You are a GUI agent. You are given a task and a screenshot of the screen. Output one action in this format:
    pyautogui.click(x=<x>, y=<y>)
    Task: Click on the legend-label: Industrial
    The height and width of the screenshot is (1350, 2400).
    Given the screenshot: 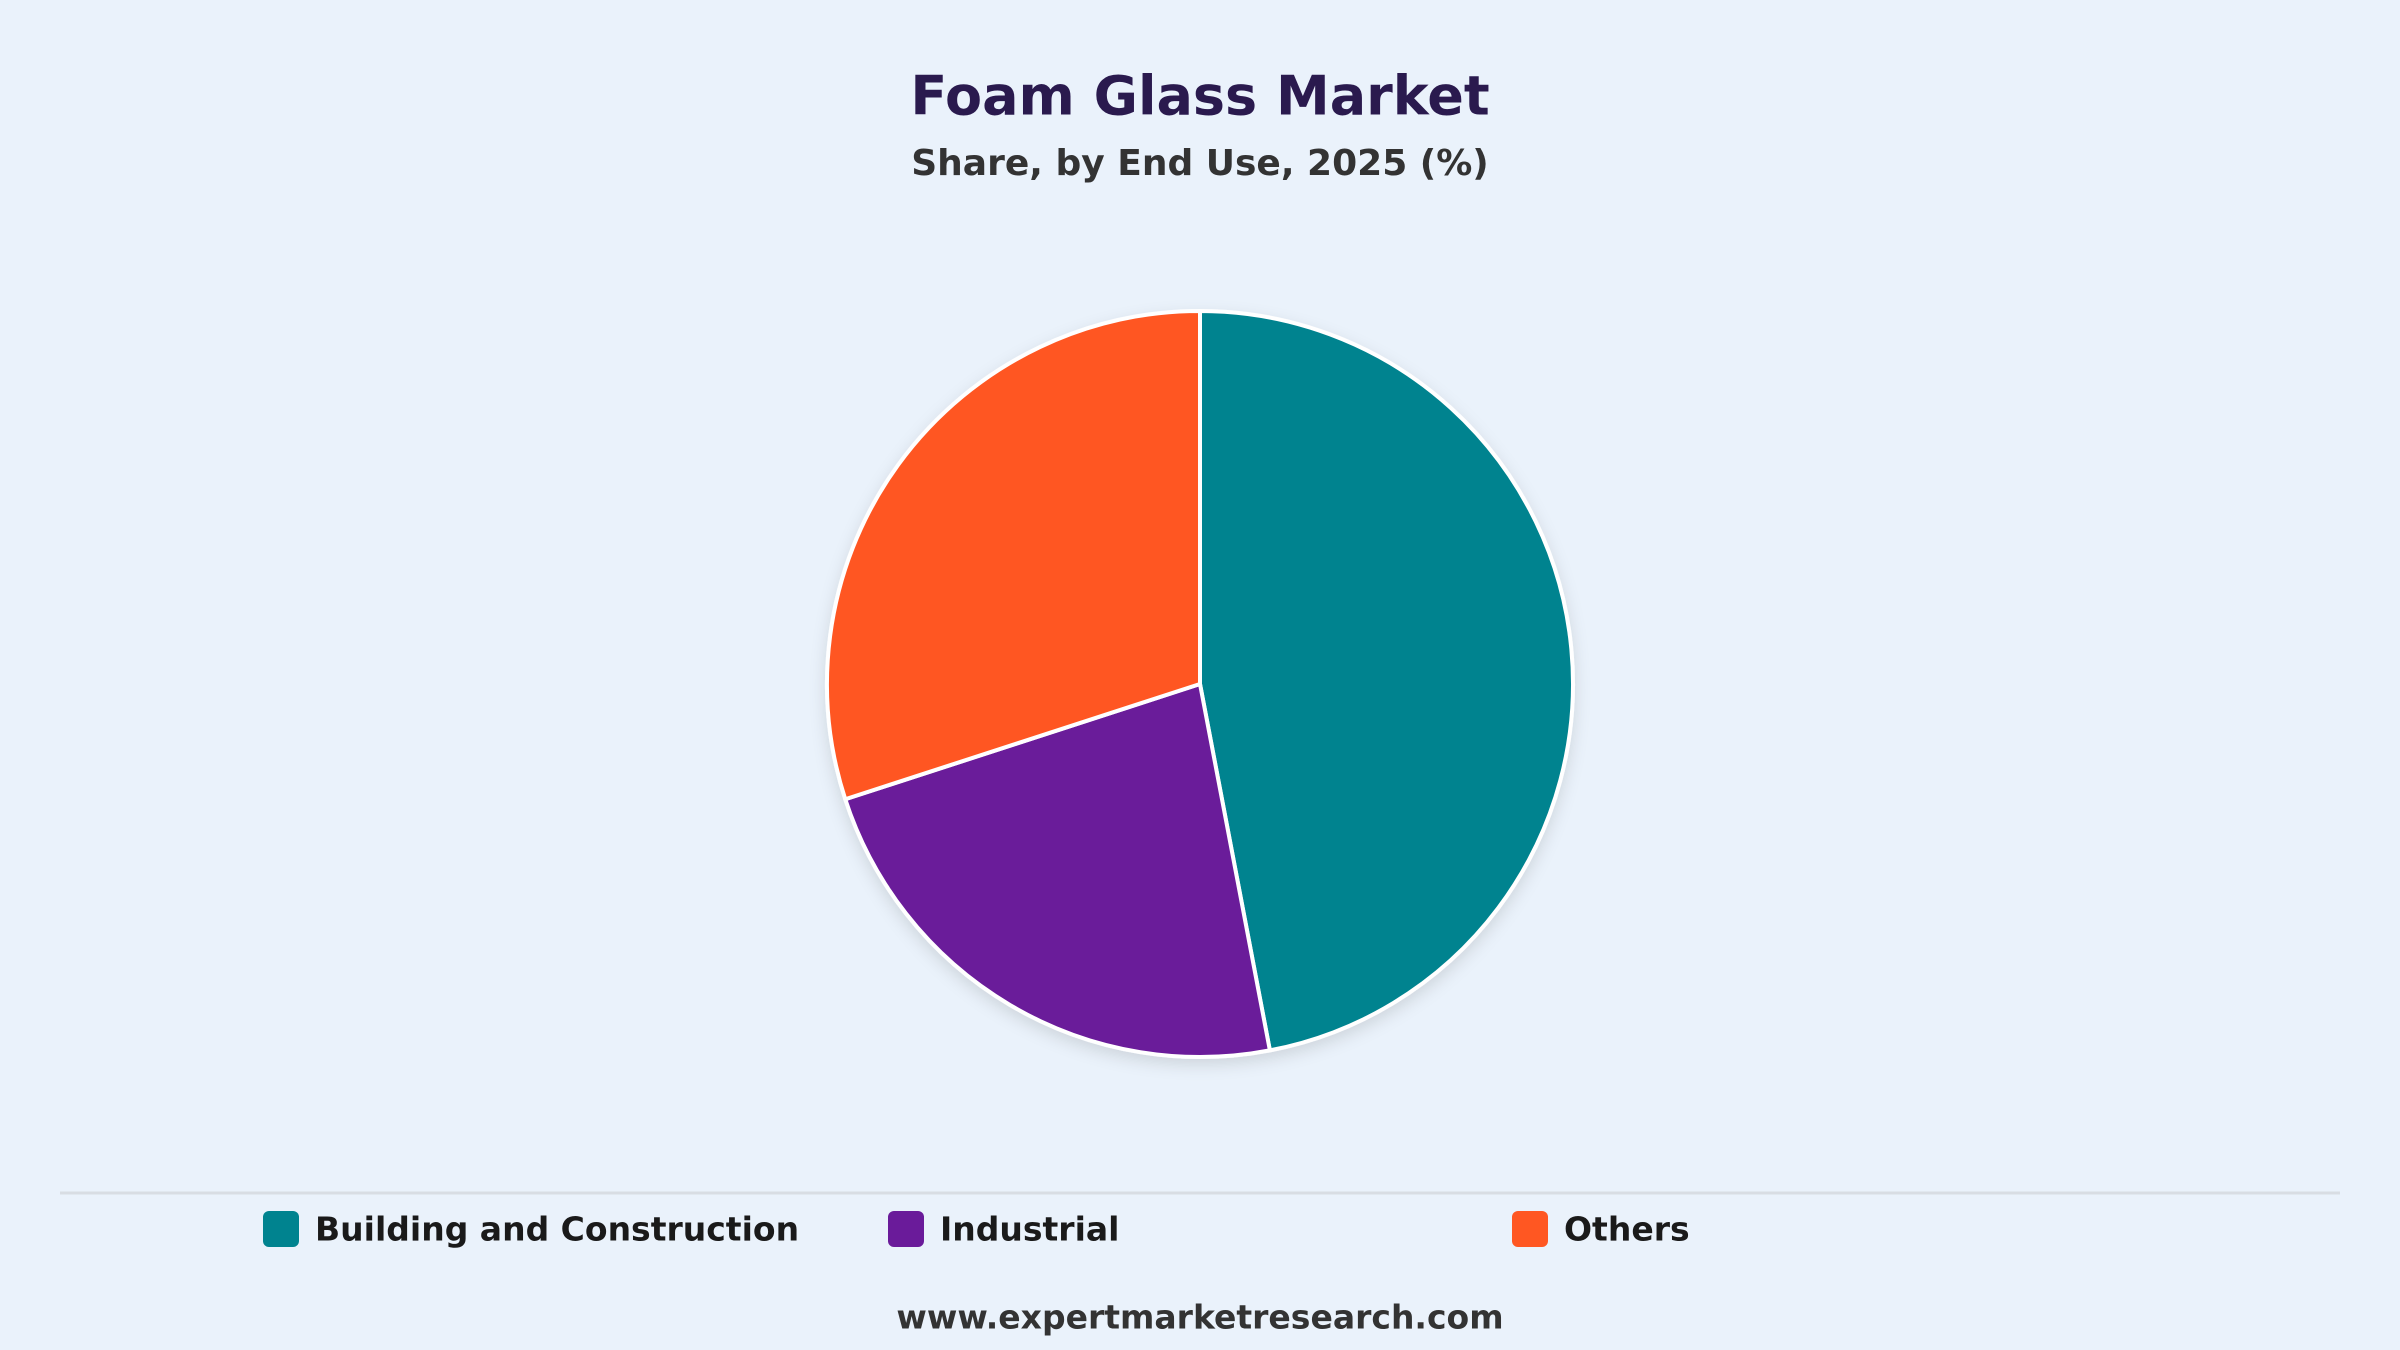 What is the action you would take?
    pyautogui.click(x=1029, y=1229)
    